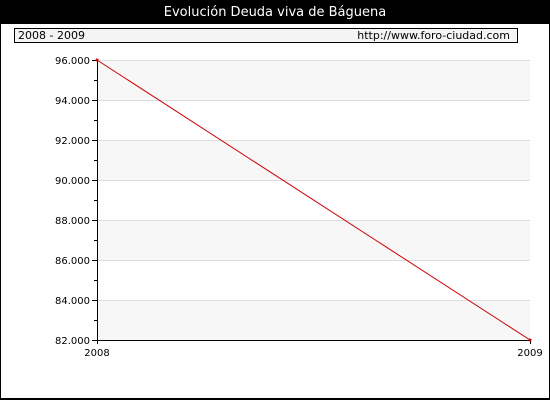  What do you see at coordinates (72, 261) in the screenshot?
I see `y-tick-label: 86.000` at bounding box center [72, 261].